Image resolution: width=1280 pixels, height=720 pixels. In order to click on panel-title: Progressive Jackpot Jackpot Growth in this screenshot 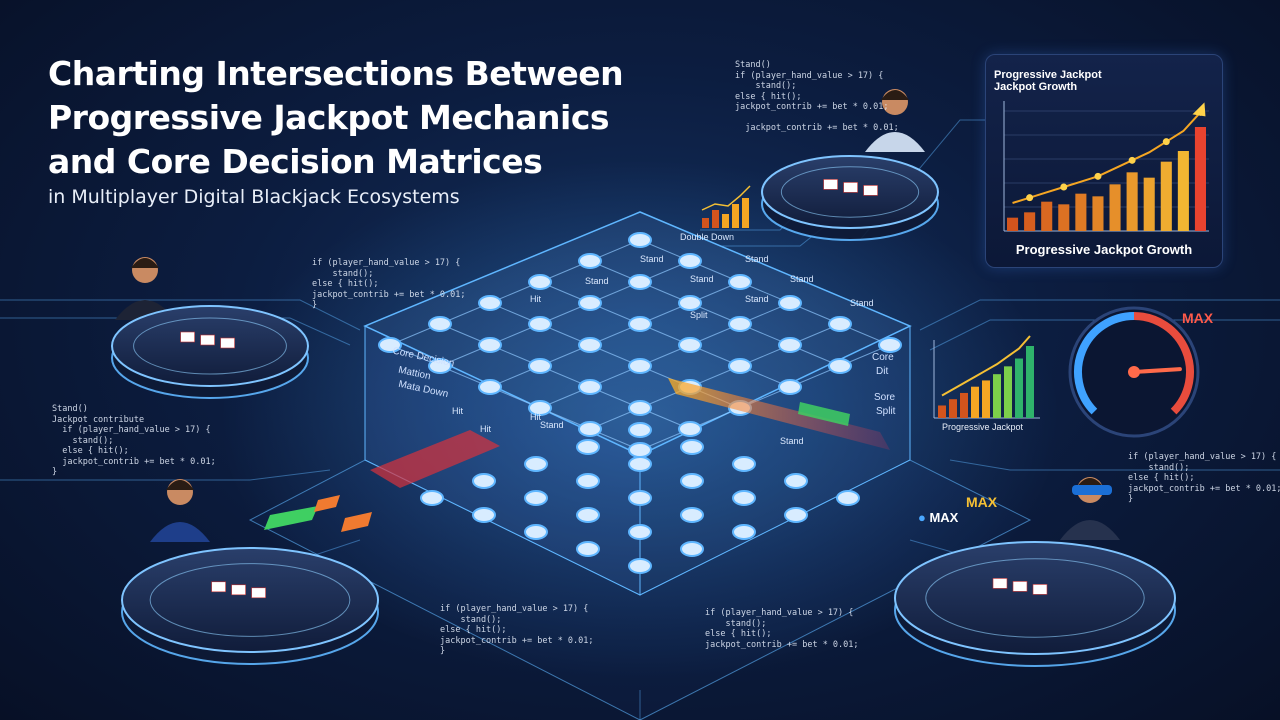, I will do `click(1069, 81)`.